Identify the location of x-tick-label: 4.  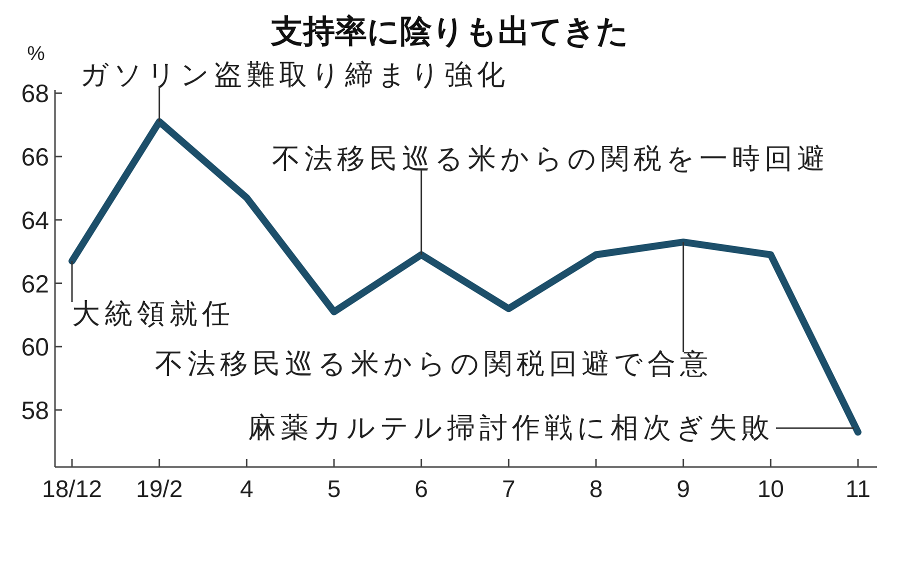
(247, 489).